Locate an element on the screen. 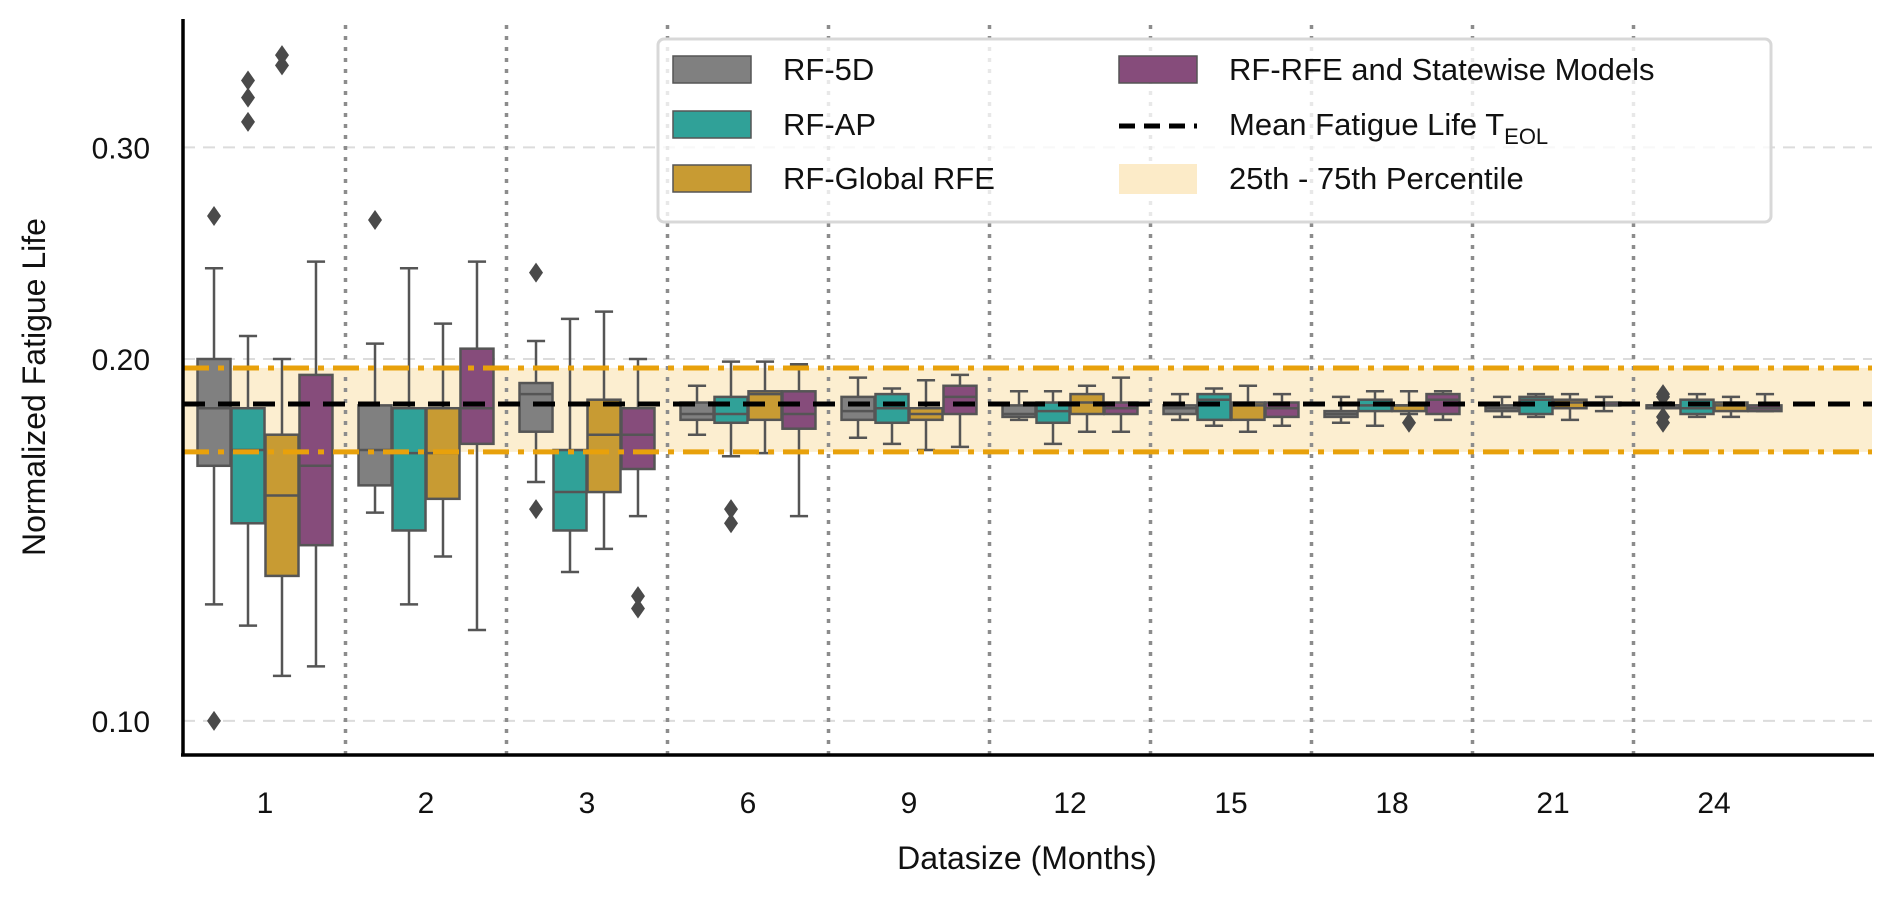 This screenshot has width=1892, height=897. x-tick-label: 3 is located at coordinates (587, 803).